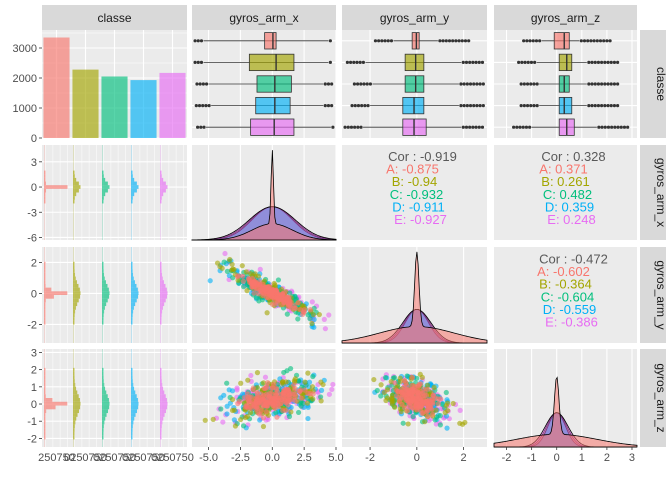  What do you see at coordinates (571, 322) in the screenshot?
I see `cor-class-E: E: -0.386` at bounding box center [571, 322].